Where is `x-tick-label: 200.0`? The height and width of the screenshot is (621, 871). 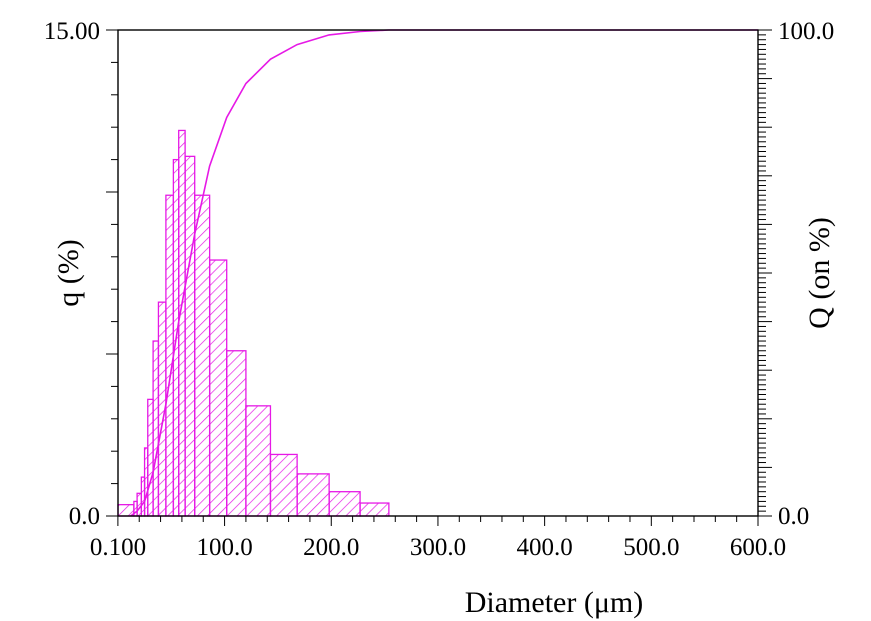
x-tick-label: 200.0 is located at coordinates (331, 547).